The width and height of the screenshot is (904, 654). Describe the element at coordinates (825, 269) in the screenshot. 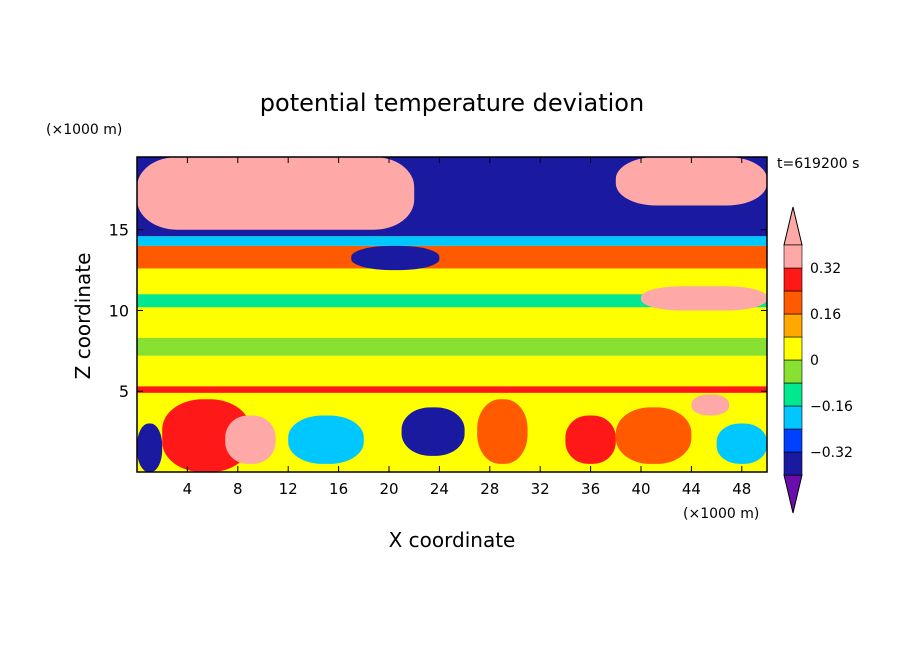

I see `colorbar-tick-label: 0.32` at that location.